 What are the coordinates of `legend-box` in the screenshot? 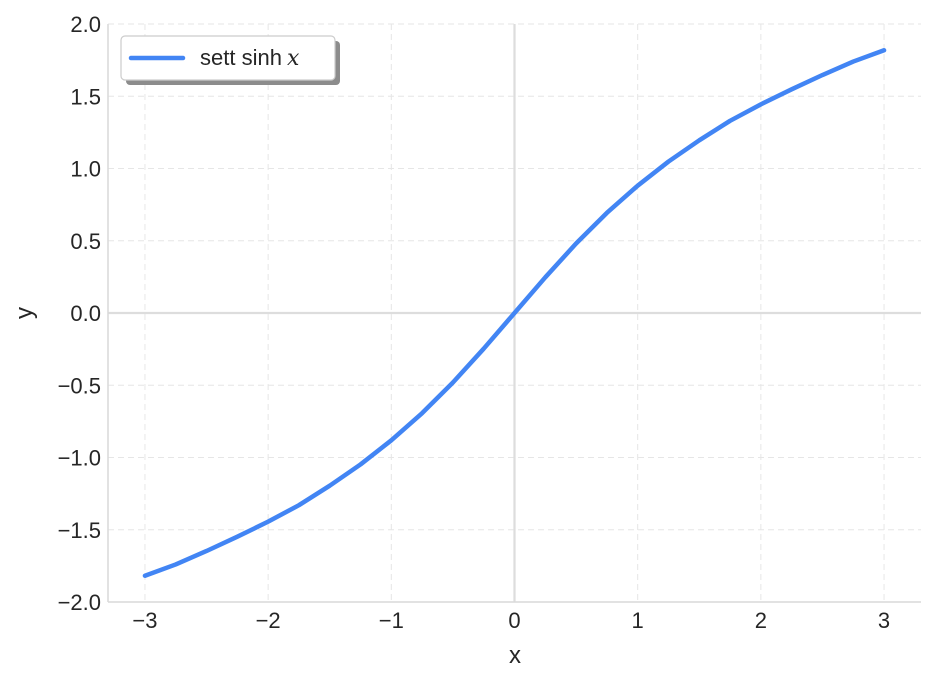 It's located at (228, 58).